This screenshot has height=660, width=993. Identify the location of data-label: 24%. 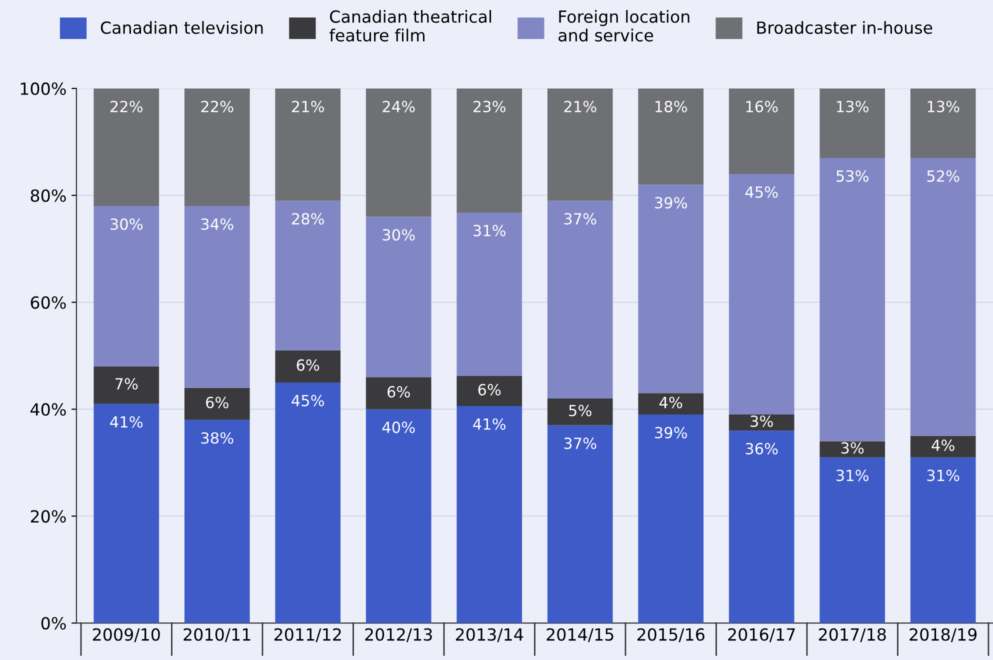
(398, 106).